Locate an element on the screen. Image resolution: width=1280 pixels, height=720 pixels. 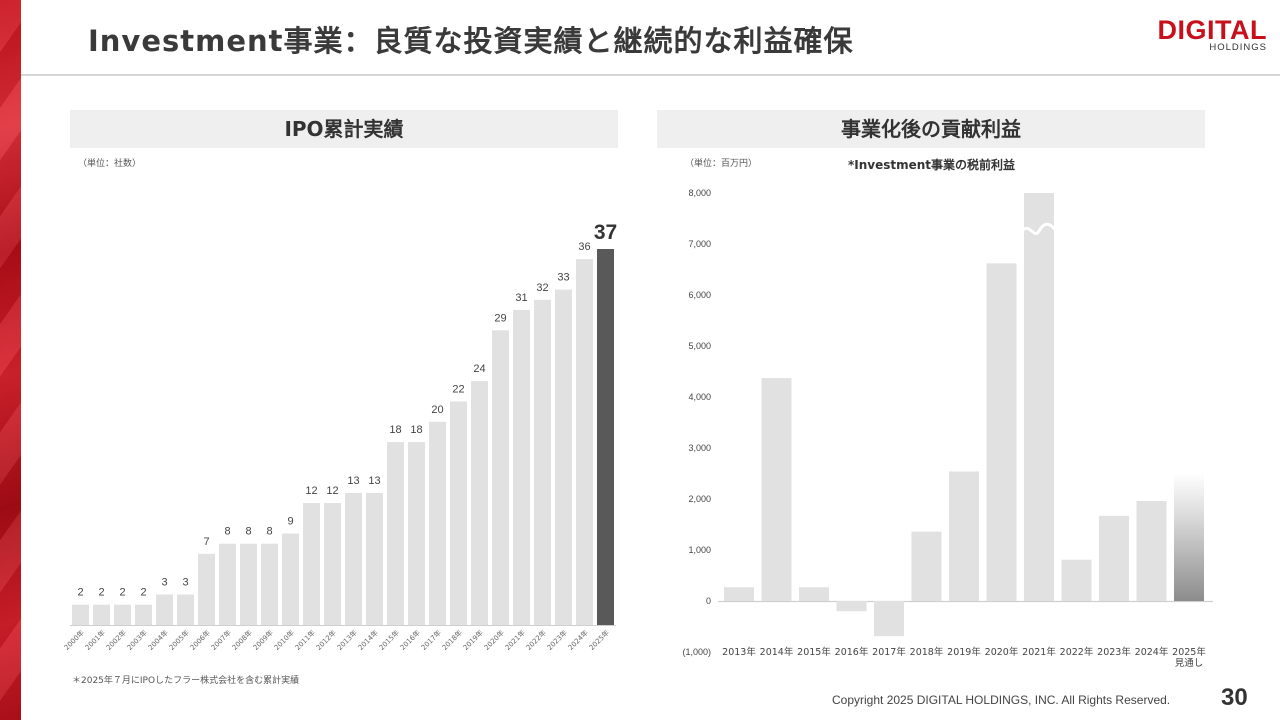
ipo-x-tick-label: 2016年 is located at coordinates (410, 640).